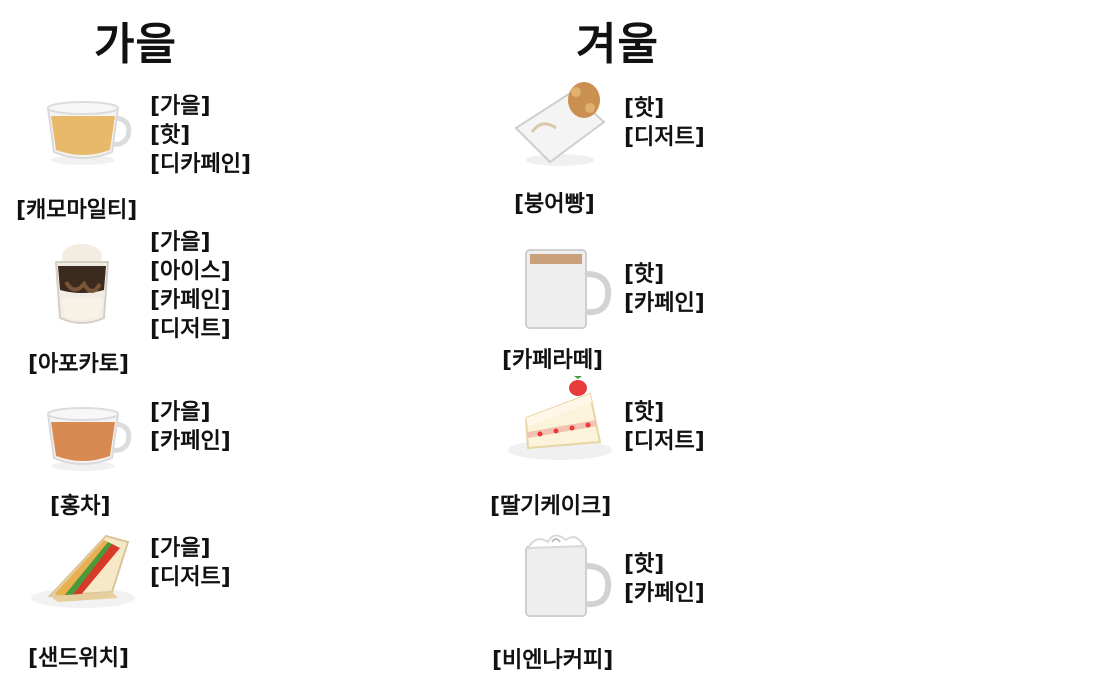 Image resolution: width=1113 pixels, height=684 pixels. Describe the element at coordinates (77, 210) in the screenshot. I see `item-name: [캐모마일티]` at that location.